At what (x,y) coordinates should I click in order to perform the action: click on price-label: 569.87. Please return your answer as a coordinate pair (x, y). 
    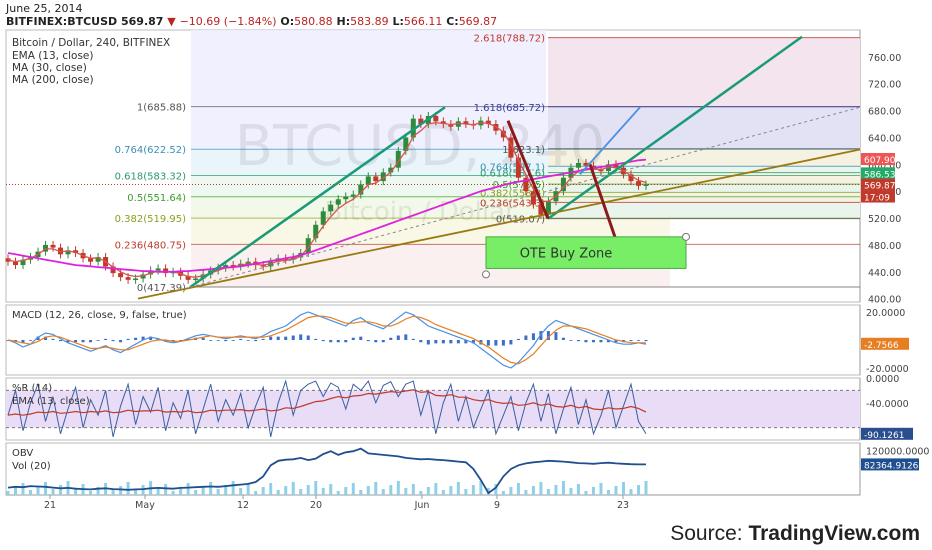
    Looking at the image, I should click on (880, 187).